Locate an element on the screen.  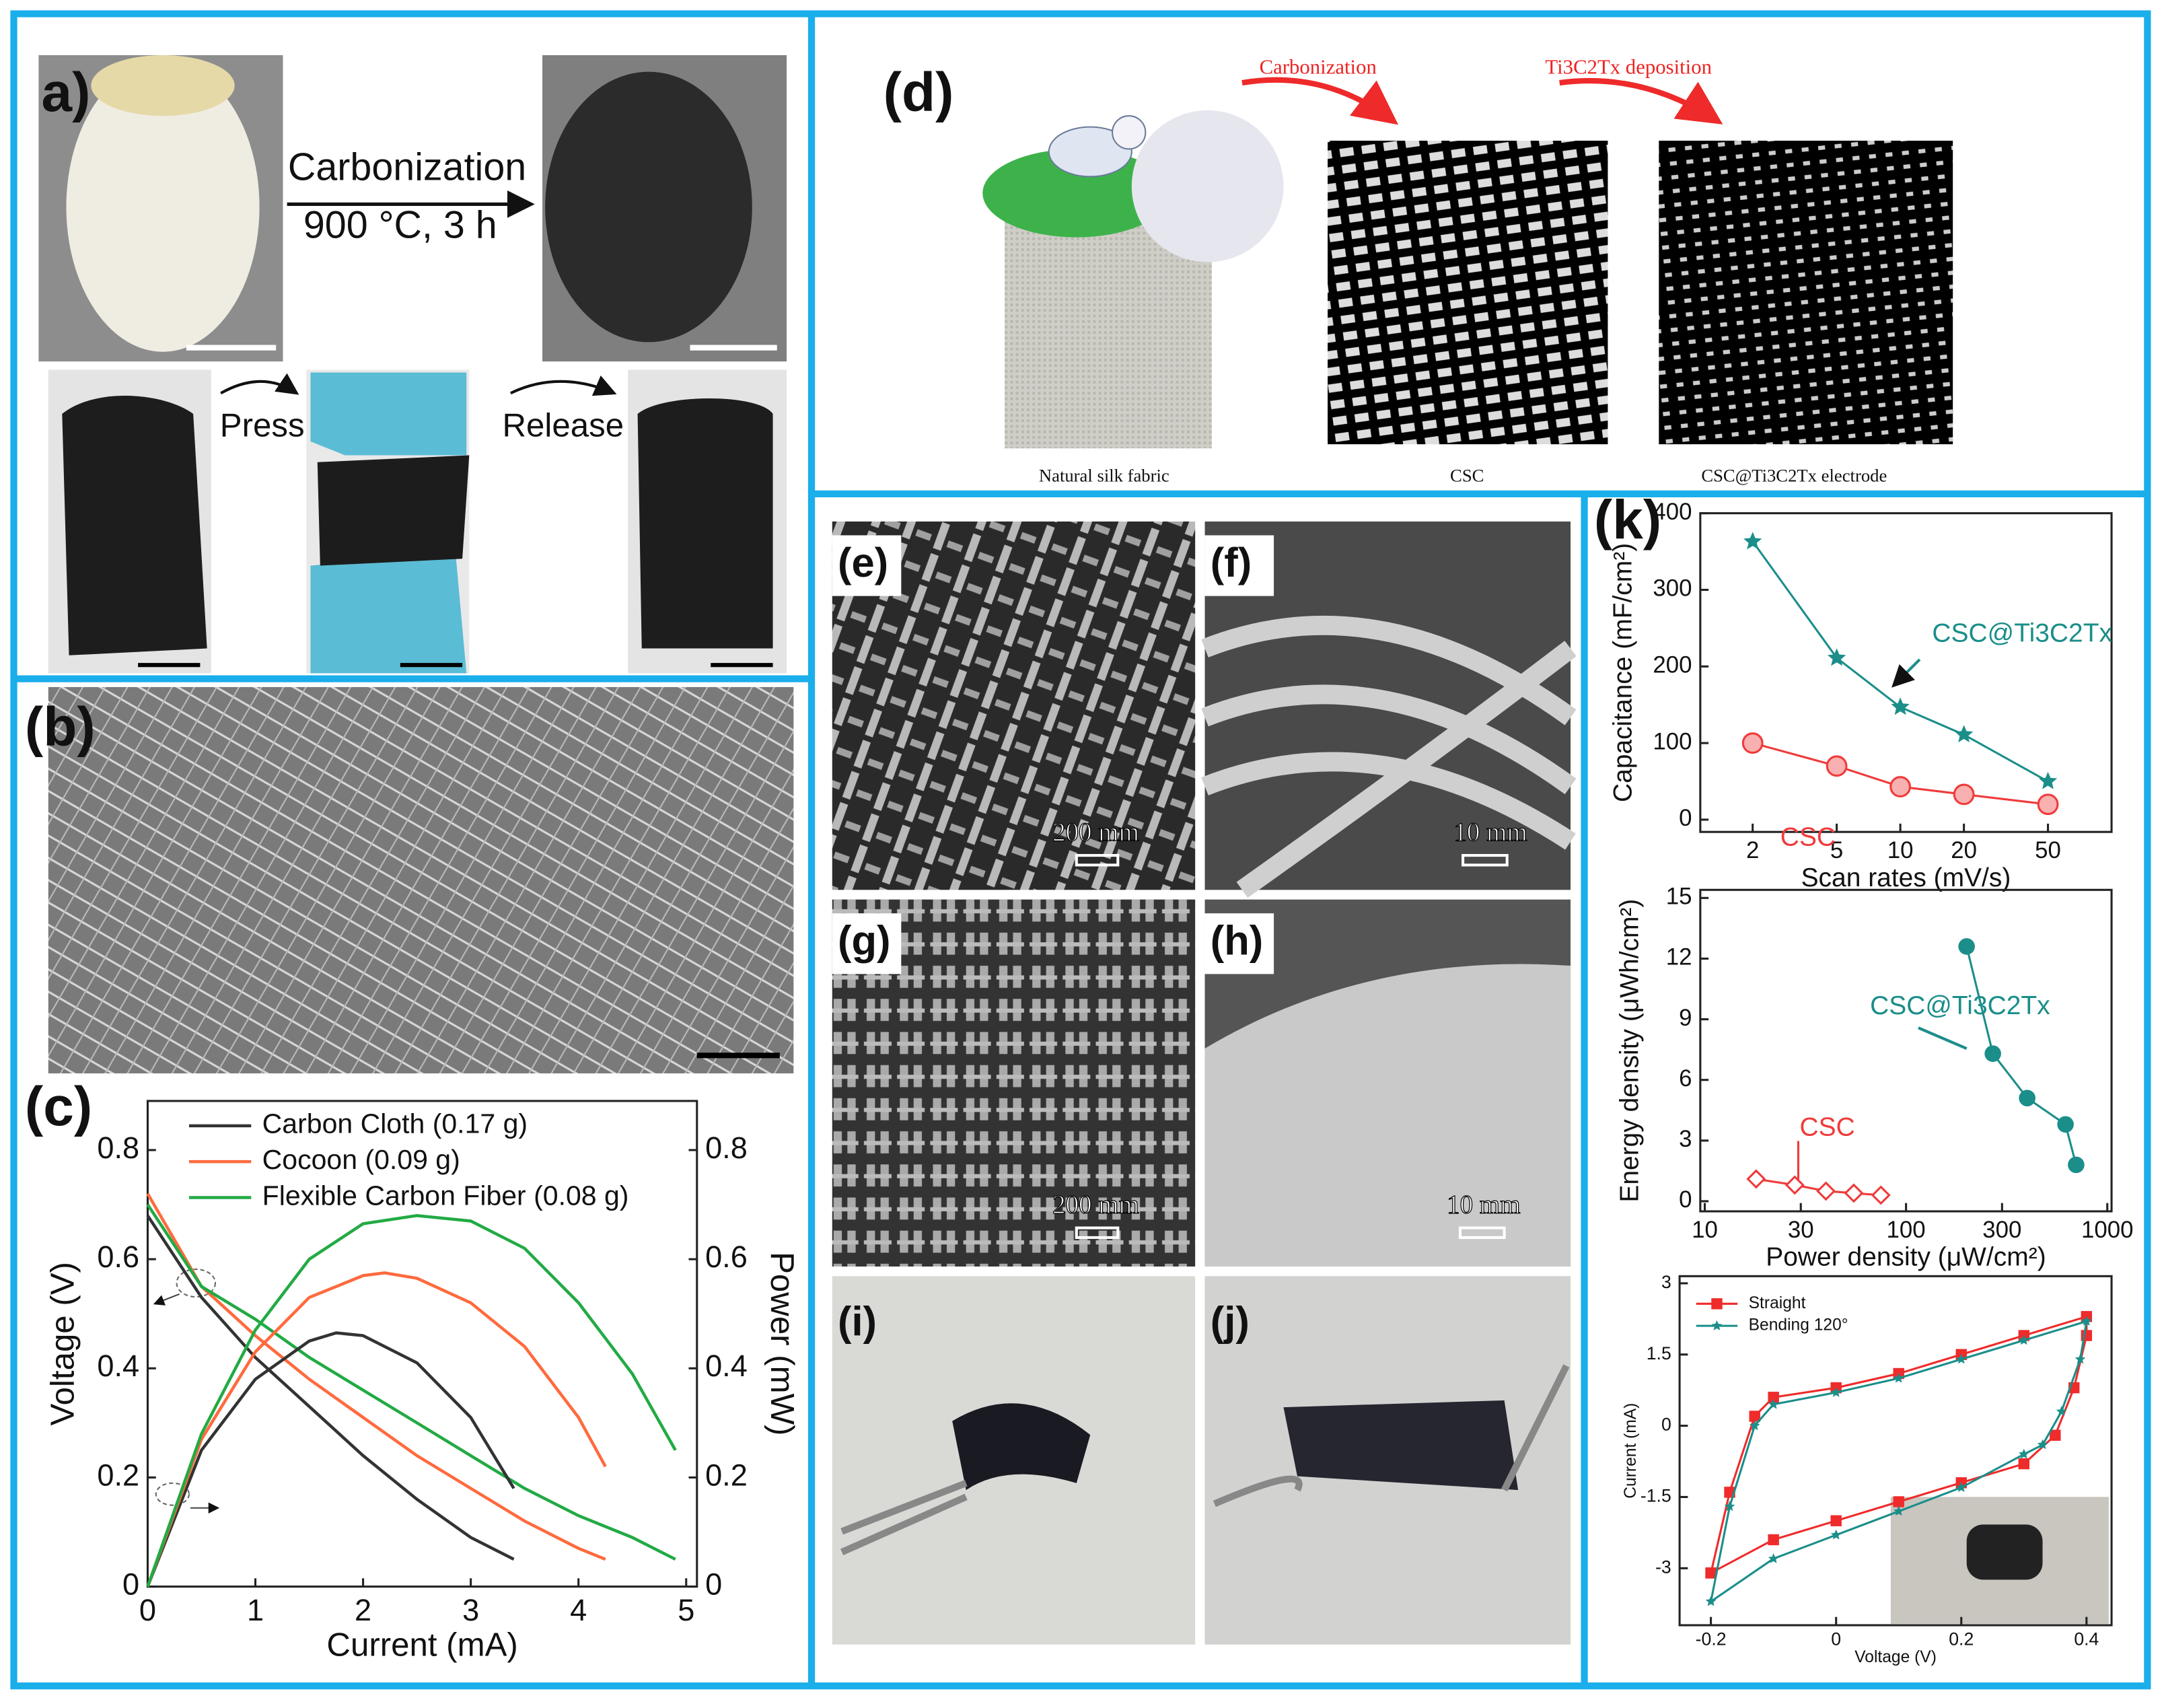
x-tick-label: 20 is located at coordinates (1964, 850).